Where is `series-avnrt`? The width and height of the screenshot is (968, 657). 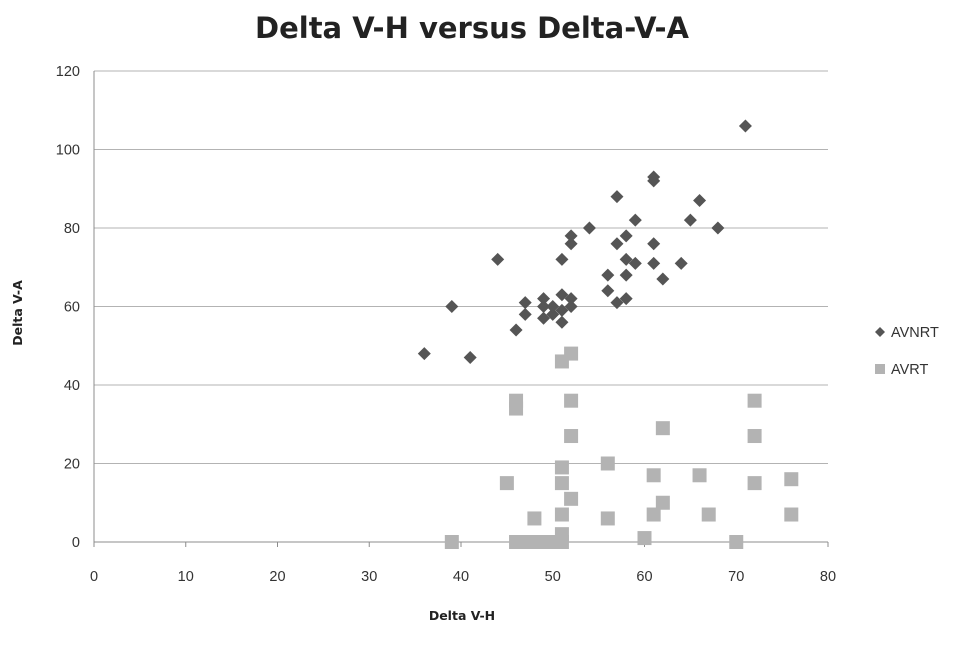 series-avnrt is located at coordinates (584, 242).